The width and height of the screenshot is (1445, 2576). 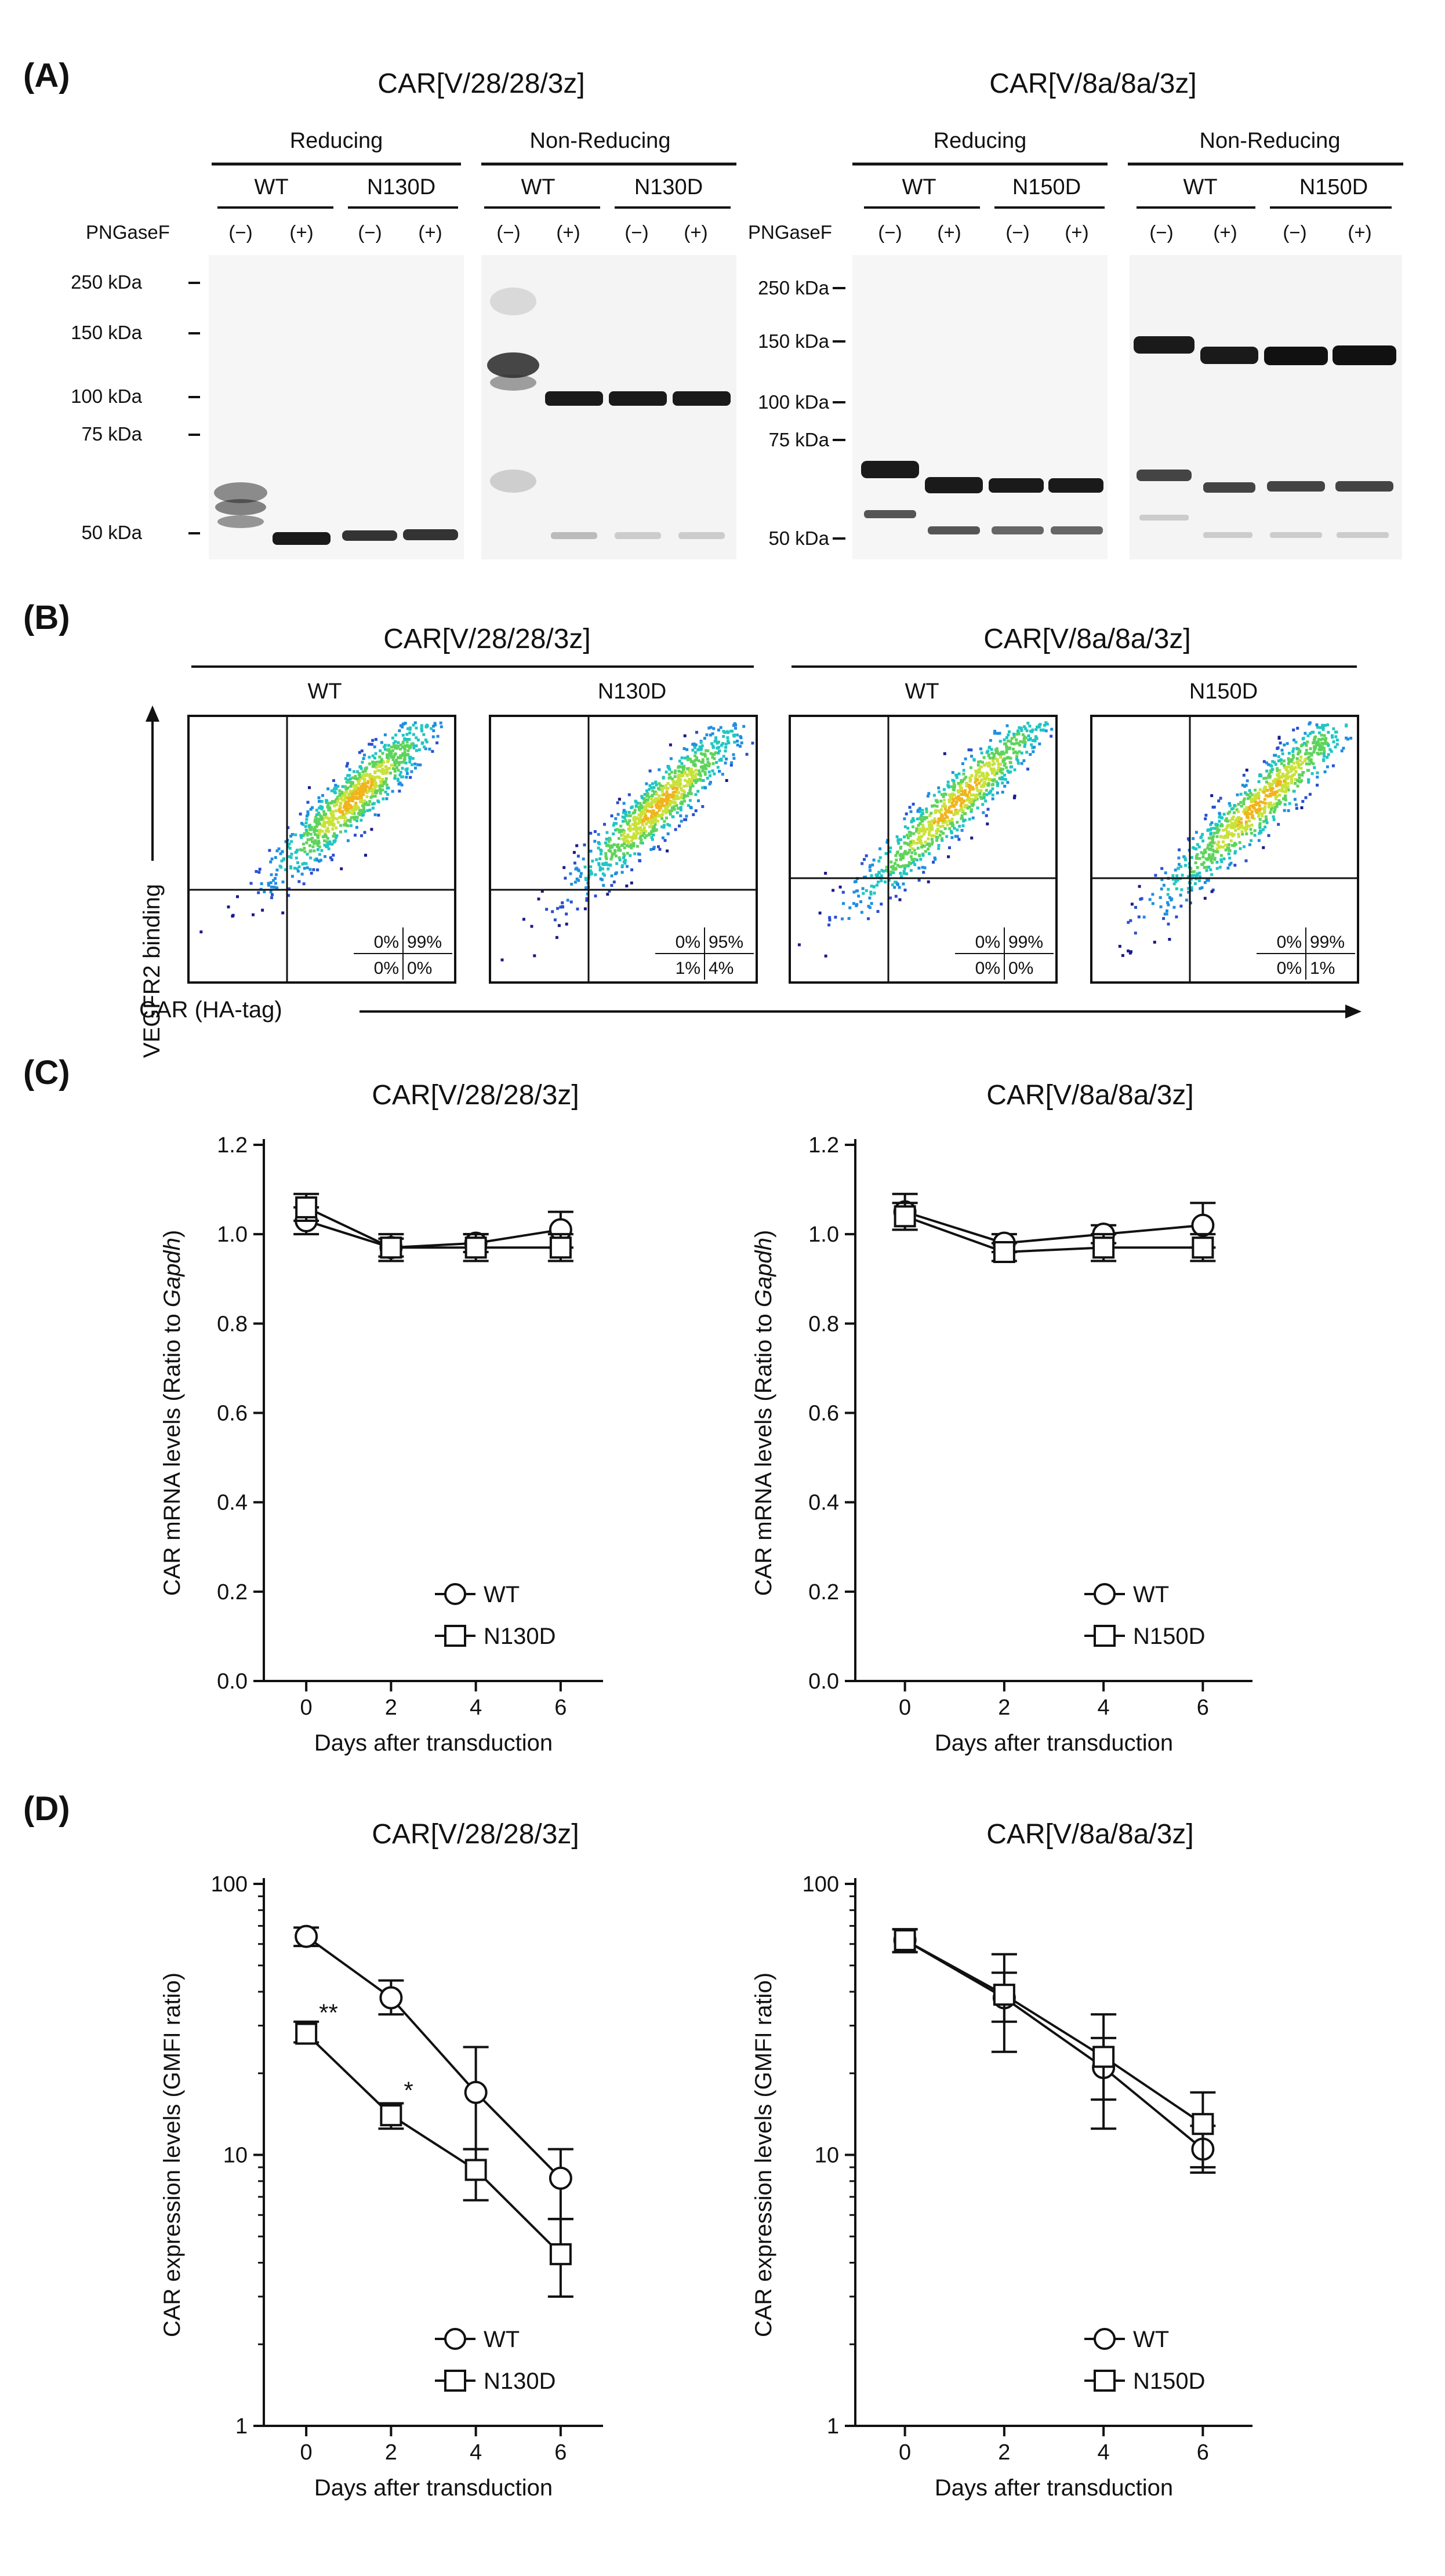 What do you see at coordinates (152, 713) in the screenshot?
I see `panel-b-y-arrow-head` at bounding box center [152, 713].